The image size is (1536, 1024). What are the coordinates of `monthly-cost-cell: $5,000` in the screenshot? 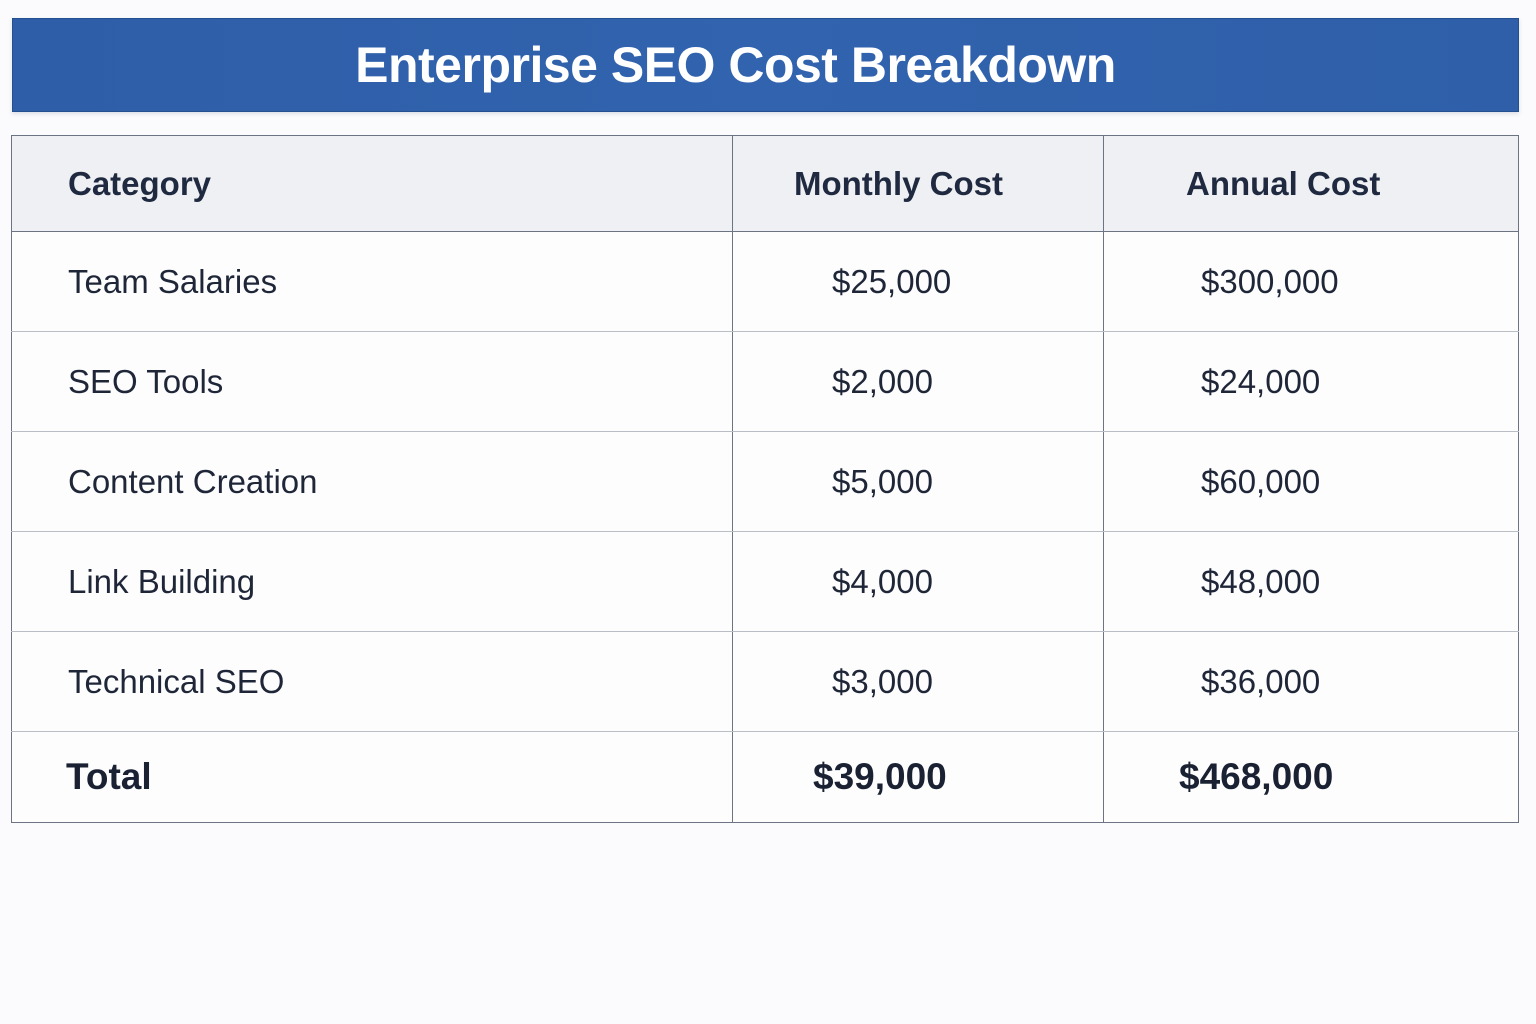 It's located at (918, 481).